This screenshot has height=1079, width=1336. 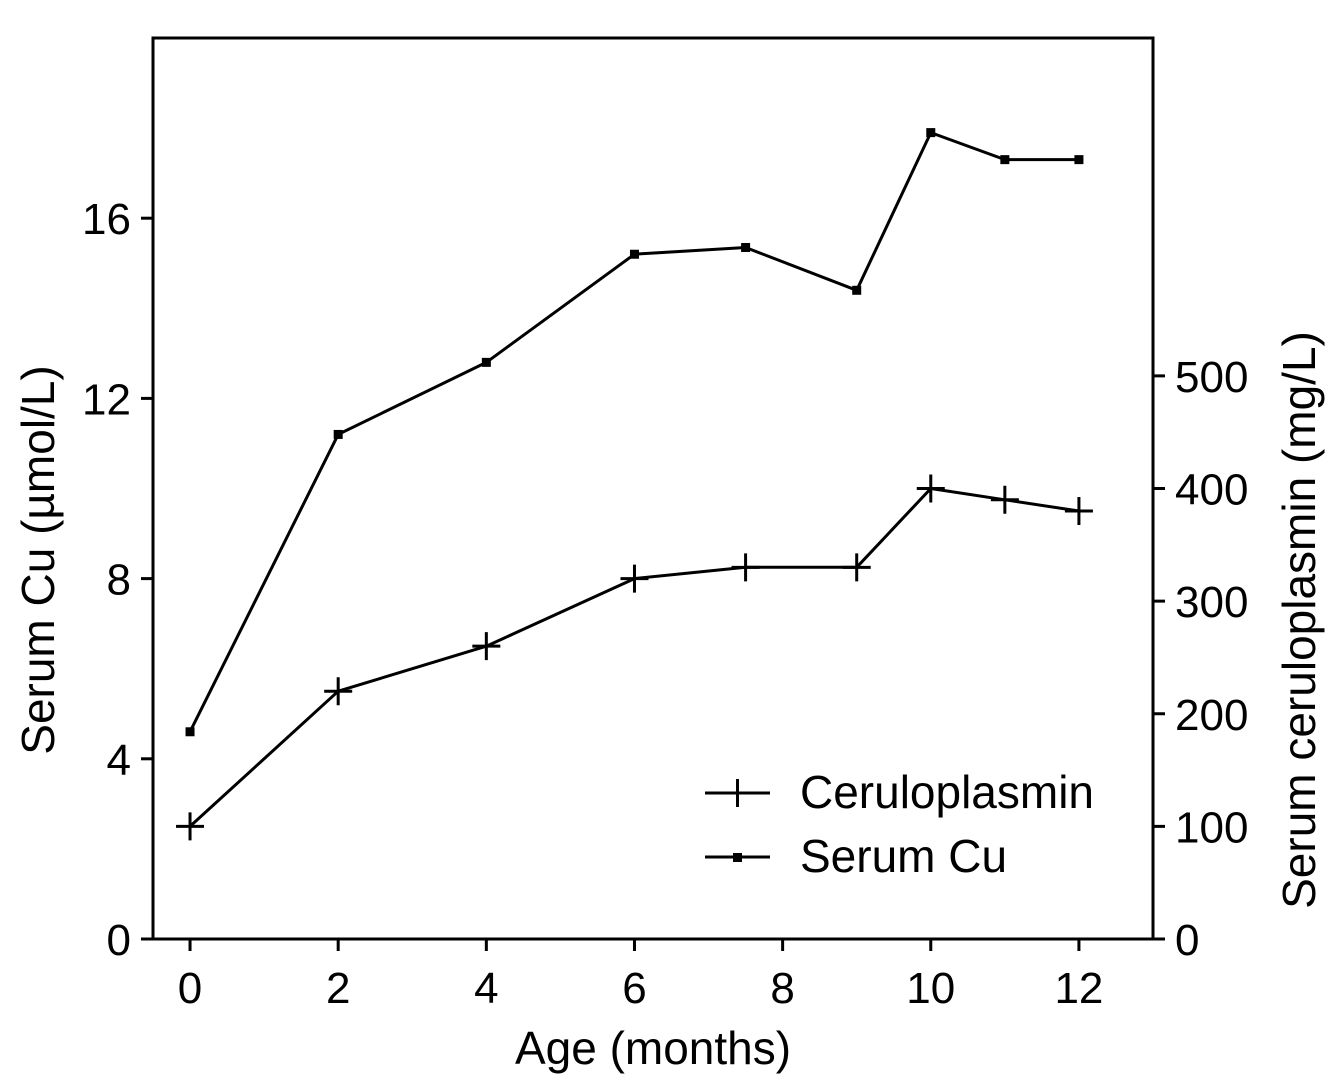 I want to click on left-y-tick-label: 8, so click(x=119, y=580).